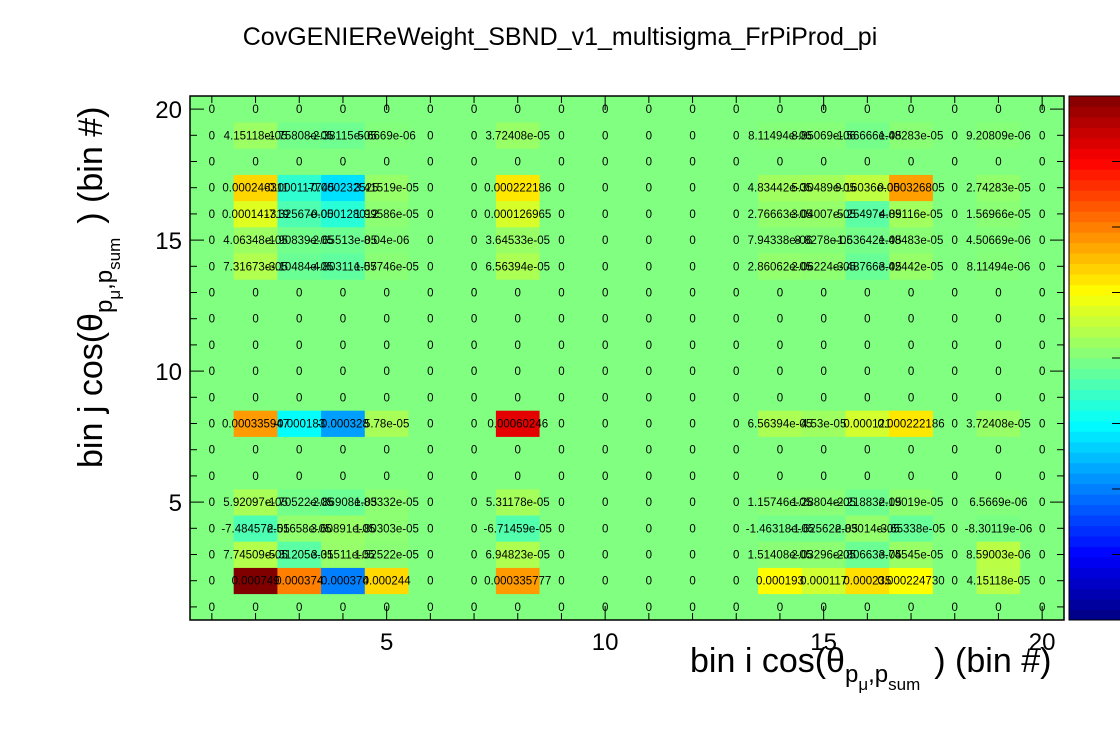  What do you see at coordinates (299, 215) in the screenshot?
I see `cell-value-label: -7.32567e-05` at bounding box center [299, 215].